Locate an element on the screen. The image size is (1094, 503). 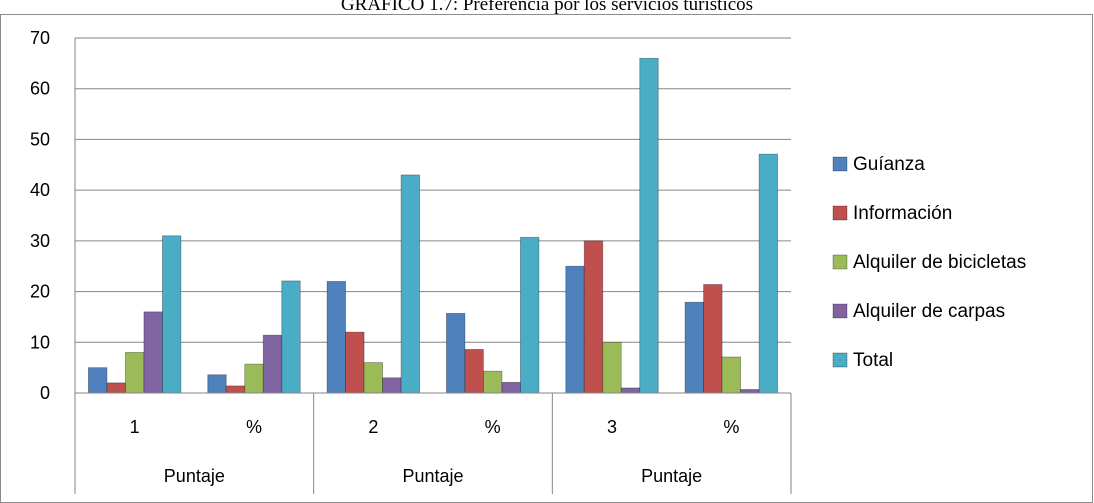
y-tick-label: 10 is located at coordinates (40, 342).